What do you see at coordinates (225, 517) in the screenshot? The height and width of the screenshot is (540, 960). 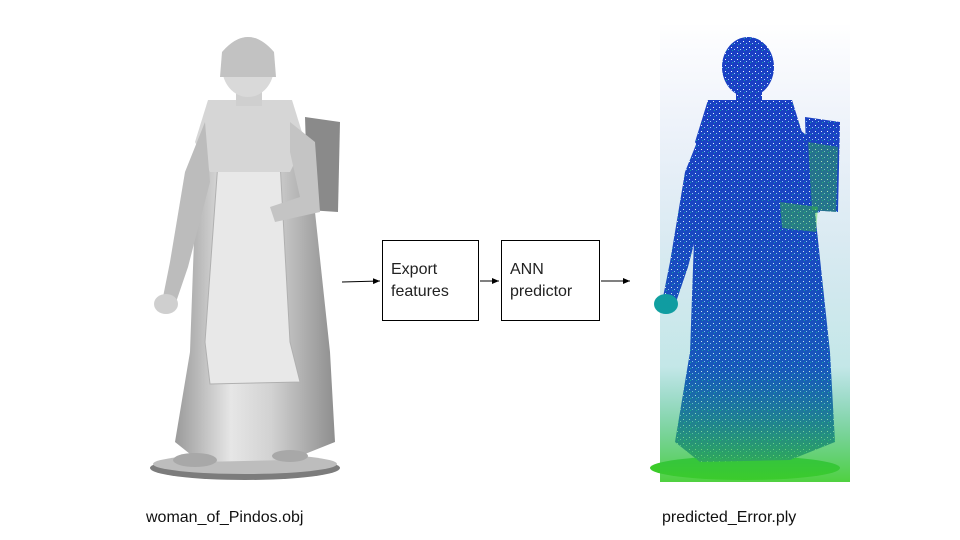 I see `input-file-caption: woman_of_Pindos.obj` at bounding box center [225, 517].